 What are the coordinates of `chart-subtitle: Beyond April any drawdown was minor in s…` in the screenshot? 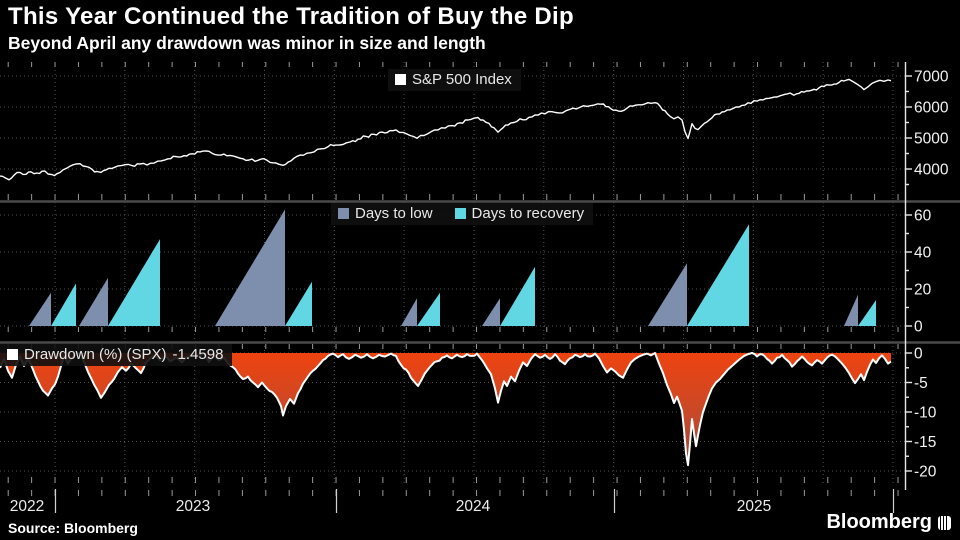 It's located at (247, 43).